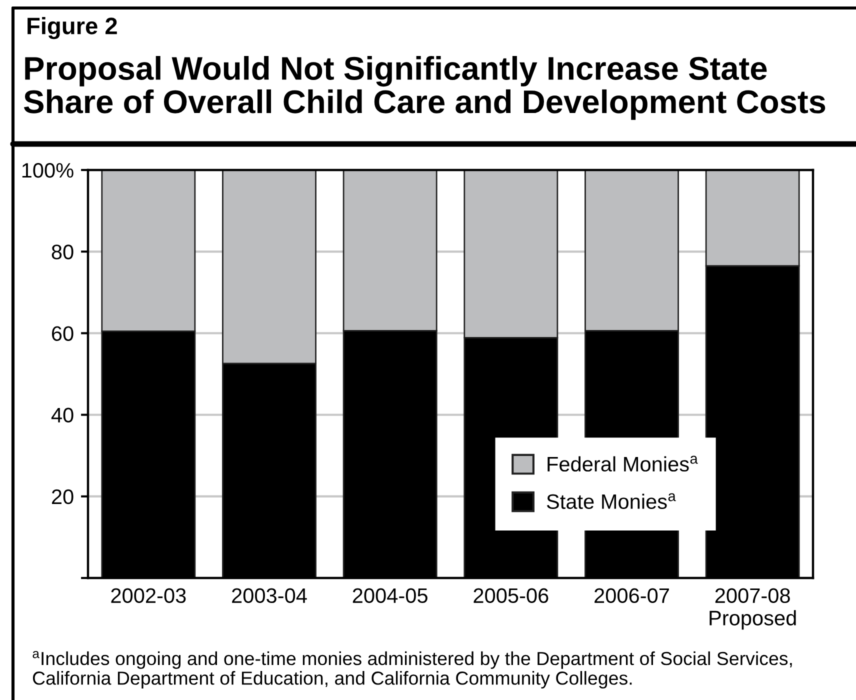 The height and width of the screenshot is (700, 856). Describe the element at coordinates (48, 170) in the screenshot. I see `y-tick-label: 100%` at that location.